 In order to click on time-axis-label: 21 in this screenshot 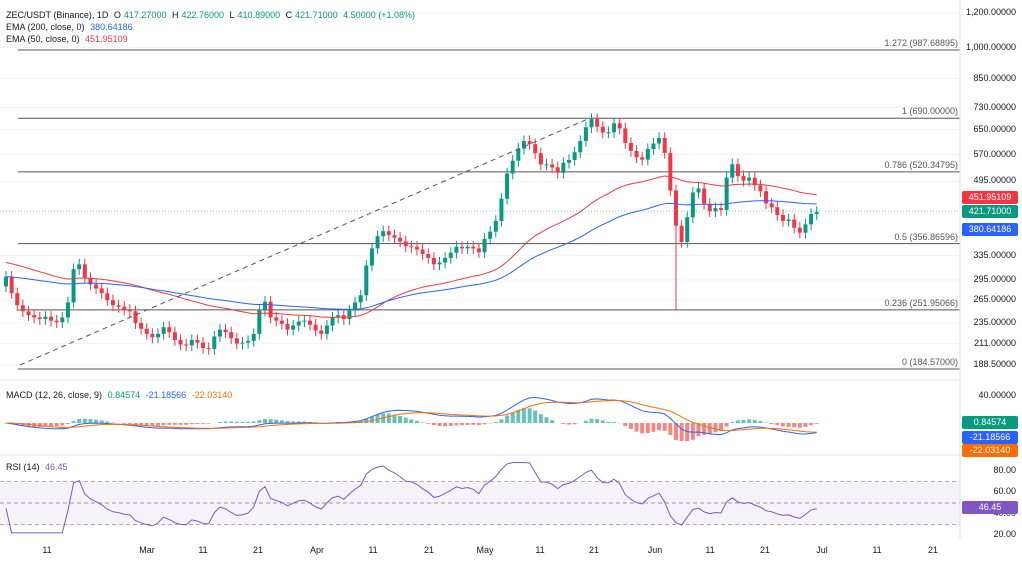, I will do `click(258, 550)`.